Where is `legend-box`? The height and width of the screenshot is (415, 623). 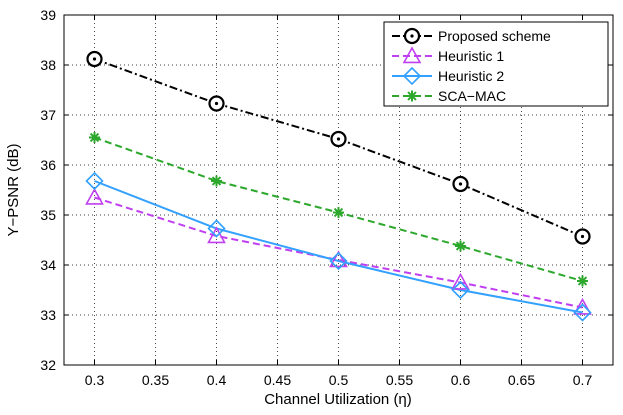 legend-box is located at coordinates (496, 64).